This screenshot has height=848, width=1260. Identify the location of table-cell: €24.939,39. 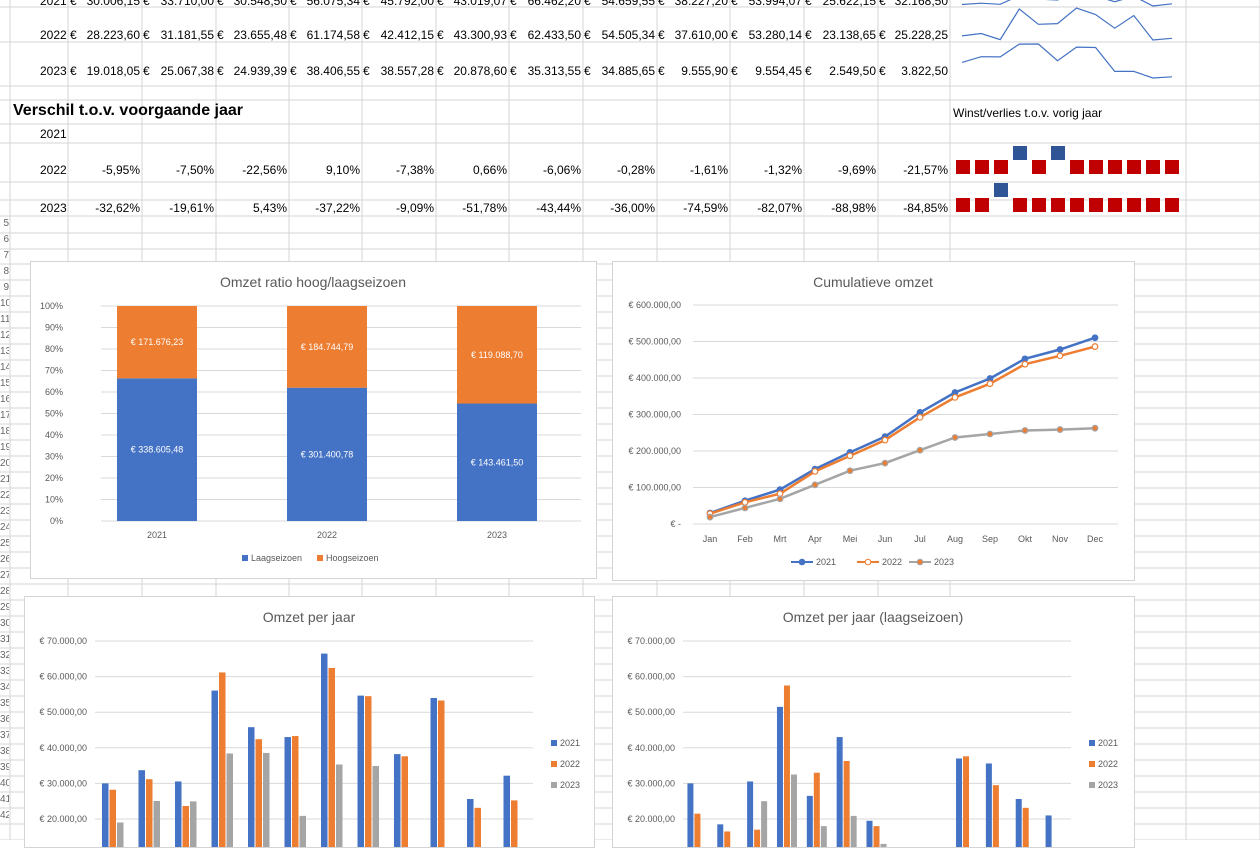
(252, 71).